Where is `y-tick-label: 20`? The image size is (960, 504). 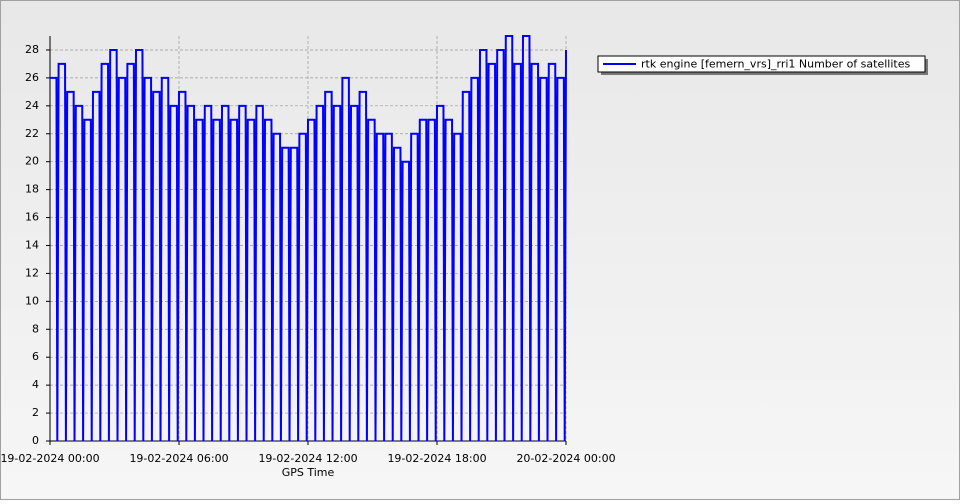 y-tick-label: 20 is located at coordinates (32, 161).